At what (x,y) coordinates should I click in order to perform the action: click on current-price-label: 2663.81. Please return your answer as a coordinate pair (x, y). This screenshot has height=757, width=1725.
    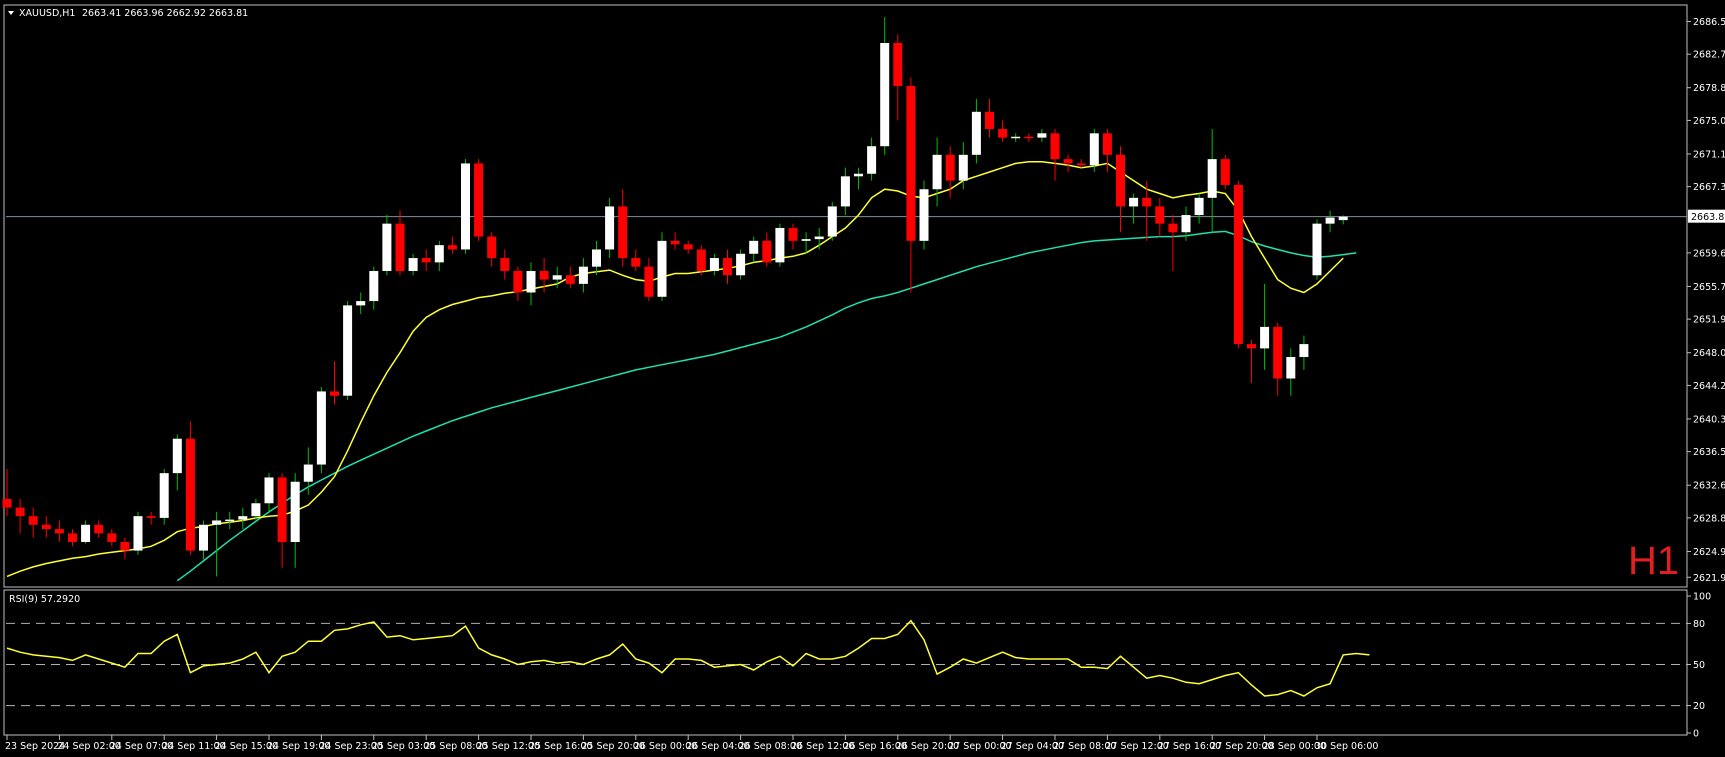
    Looking at the image, I should click on (1708, 217).